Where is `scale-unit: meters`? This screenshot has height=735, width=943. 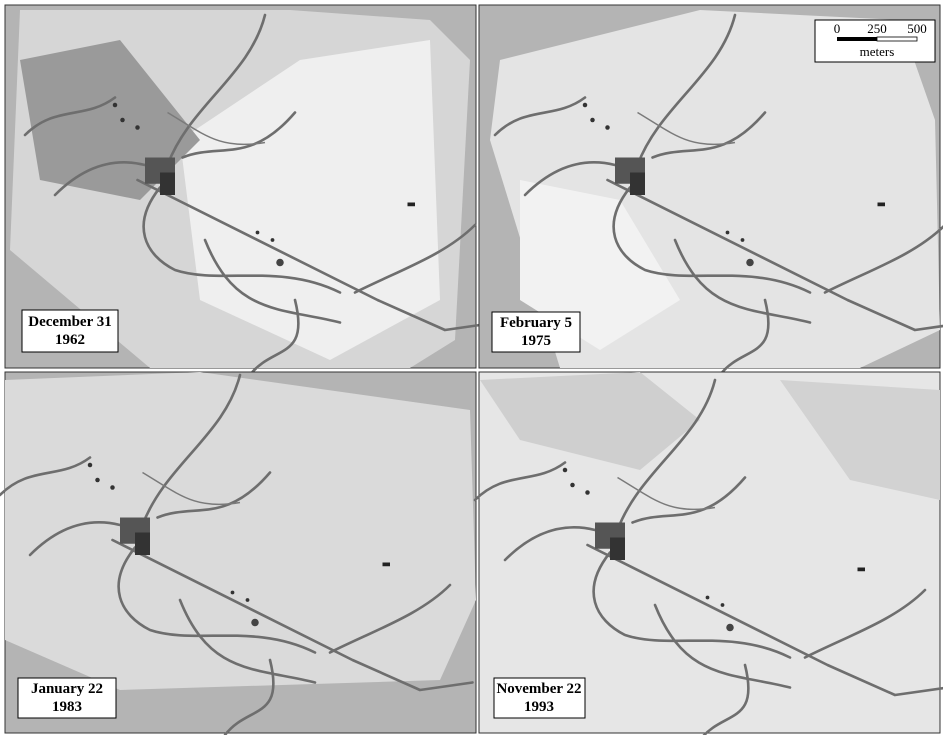 scale-unit: meters is located at coordinates (877, 51).